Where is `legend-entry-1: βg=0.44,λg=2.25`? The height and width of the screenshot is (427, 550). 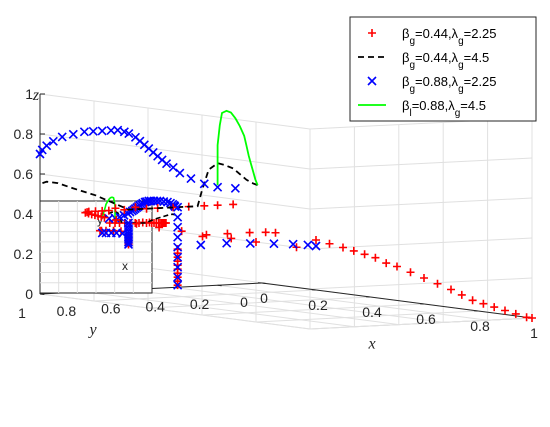 legend-entry-1: βg=0.44,λg=2.25 is located at coordinates (432, 36).